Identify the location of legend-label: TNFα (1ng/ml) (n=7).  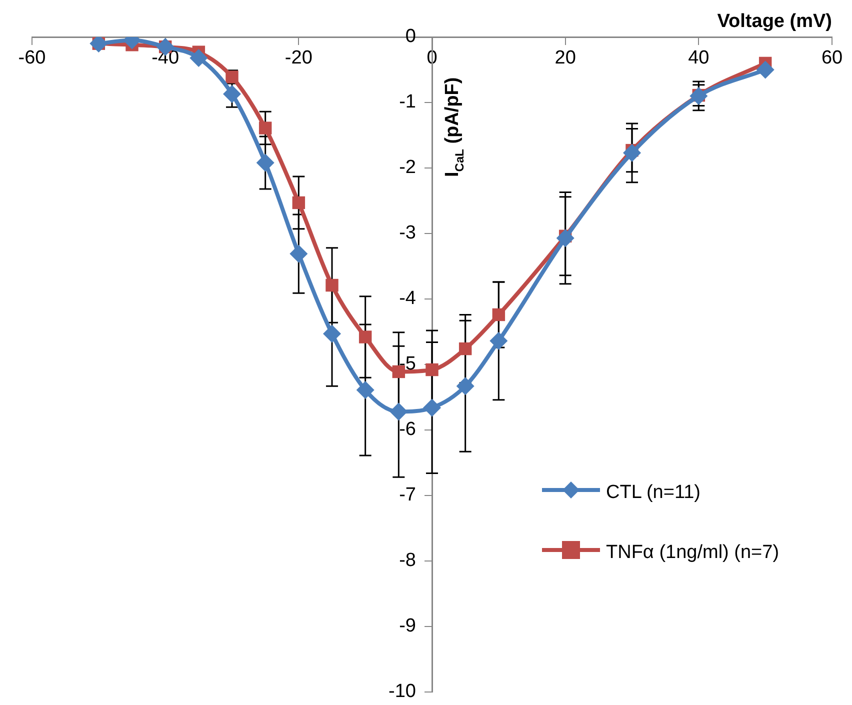
(693, 552).